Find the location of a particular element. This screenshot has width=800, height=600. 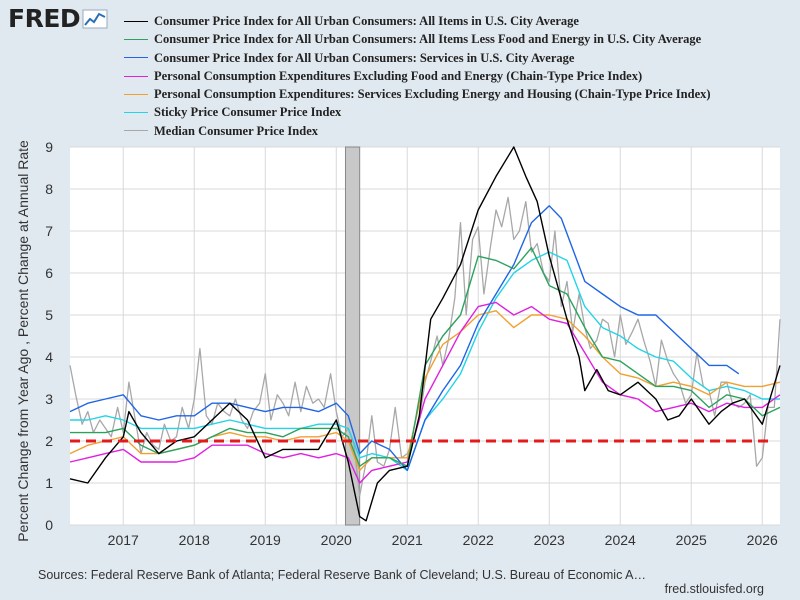

legend-item: Median Consumer Price Index is located at coordinates (417, 131).